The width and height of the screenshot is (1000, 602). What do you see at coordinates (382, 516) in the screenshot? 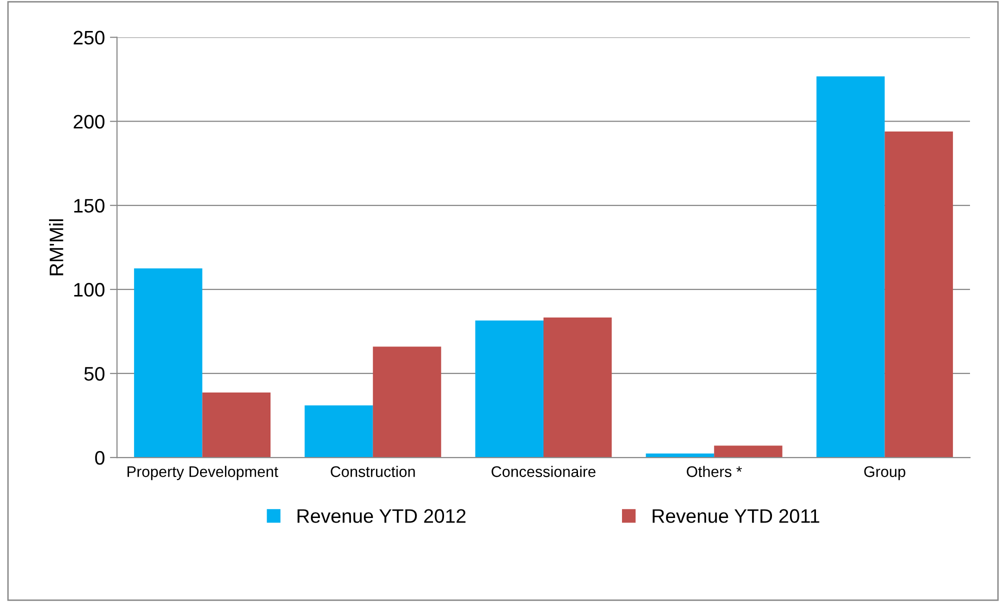
I see `legend-label: Revenue YTD 2012` at bounding box center [382, 516].